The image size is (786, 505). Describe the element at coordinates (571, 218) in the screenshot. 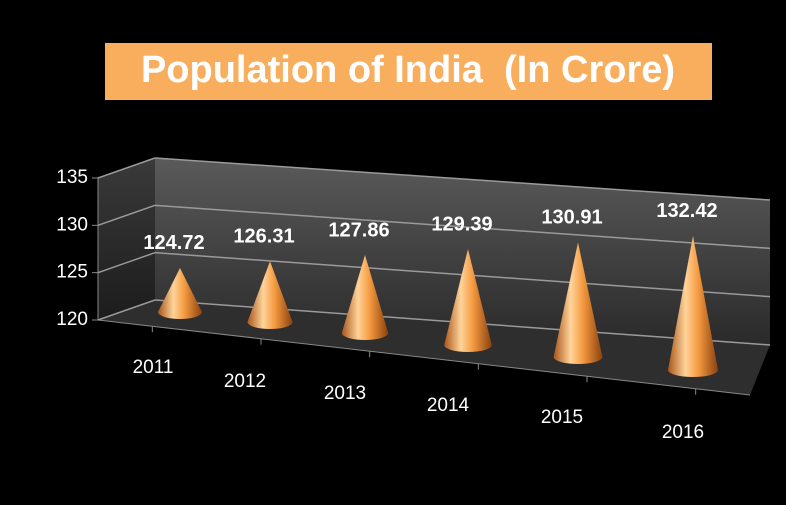

I see `data-label: 130.91` at that location.